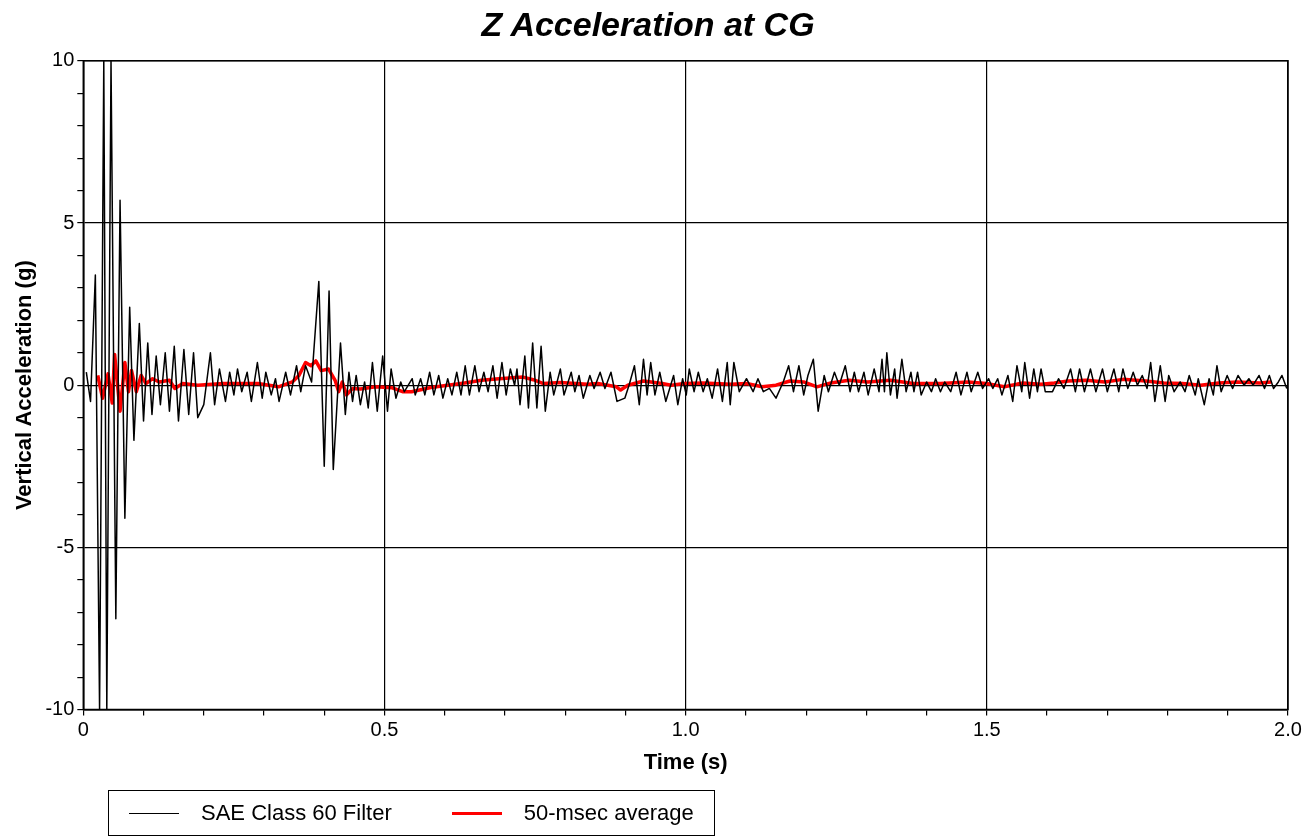 Image resolution: width=1310 pixels, height=838 pixels. I want to click on y-tick-label: -5, so click(65, 545).